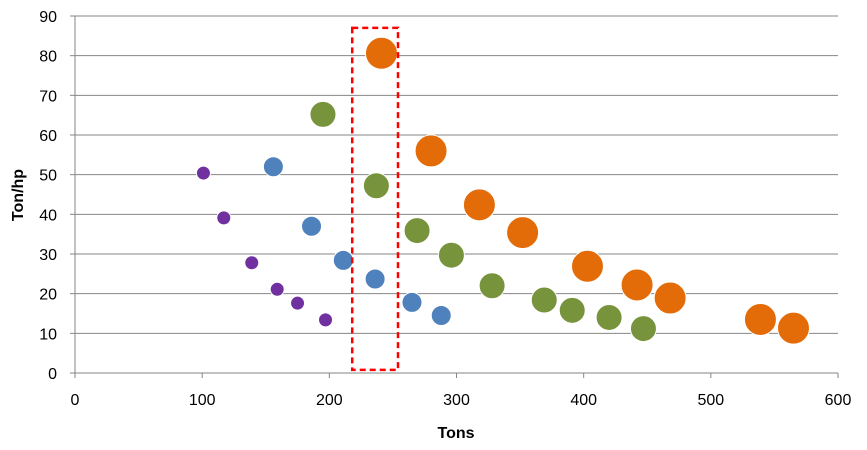  I want to click on x-tick-label: 200, so click(329, 400).